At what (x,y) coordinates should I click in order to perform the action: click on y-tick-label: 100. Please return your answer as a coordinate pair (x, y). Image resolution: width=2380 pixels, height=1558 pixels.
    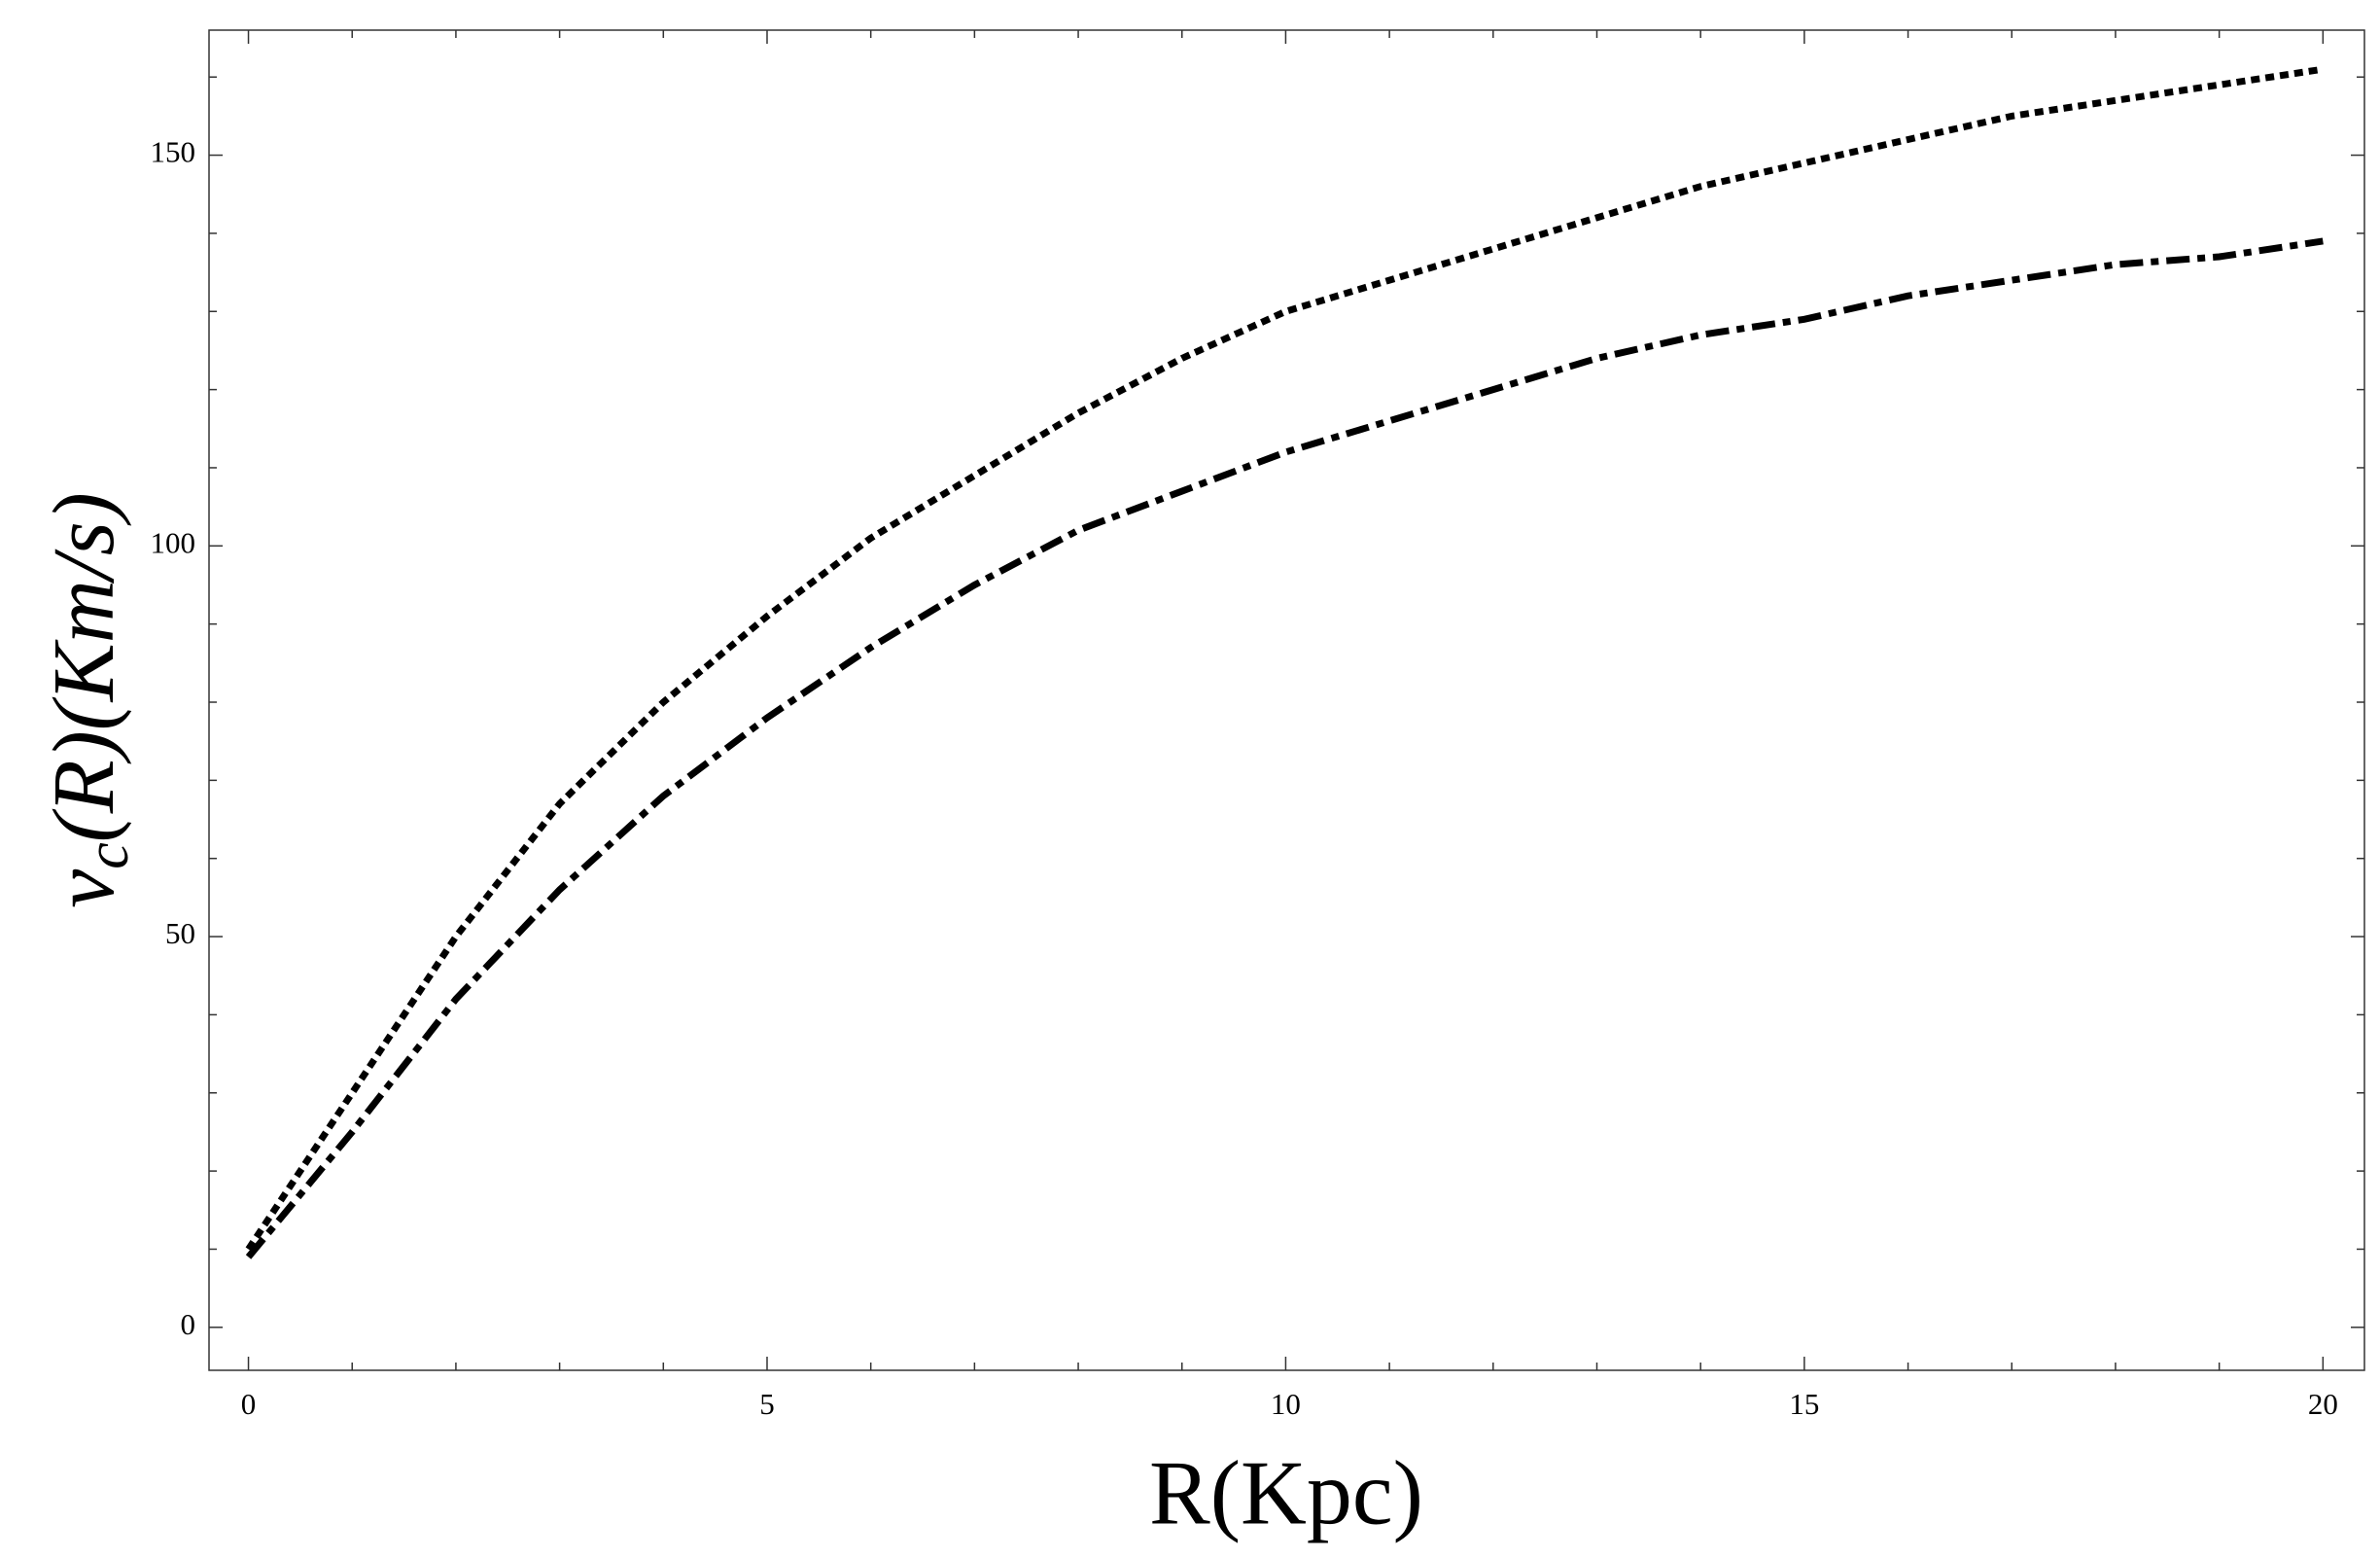
    Looking at the image, I should click on (173, 542).